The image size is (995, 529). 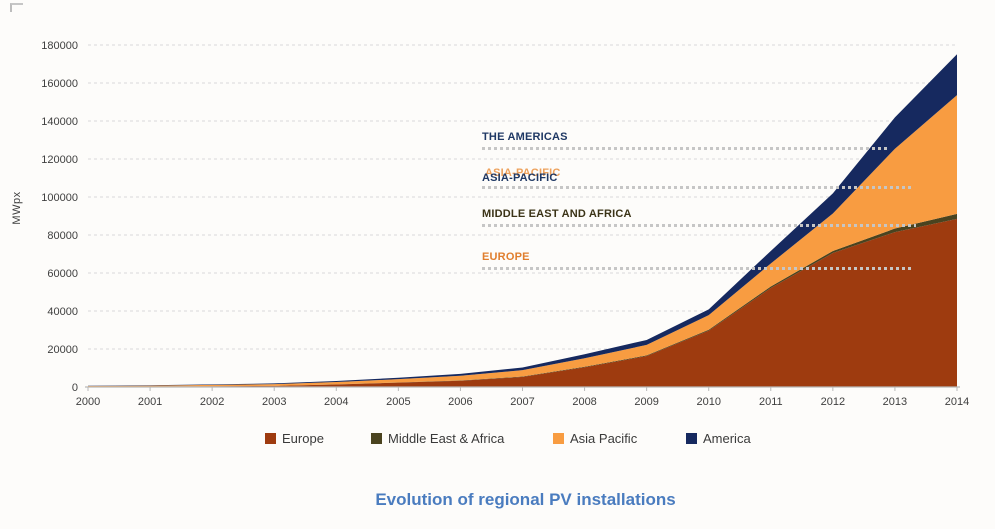 I want to click on x-tick-label: 2008, so click(x=584, y=402).